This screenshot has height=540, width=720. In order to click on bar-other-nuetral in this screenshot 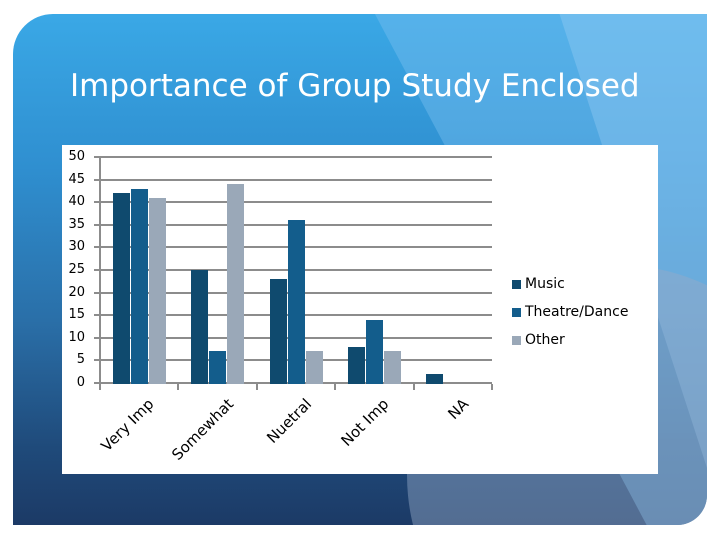, I will do `click(314, 367)`.